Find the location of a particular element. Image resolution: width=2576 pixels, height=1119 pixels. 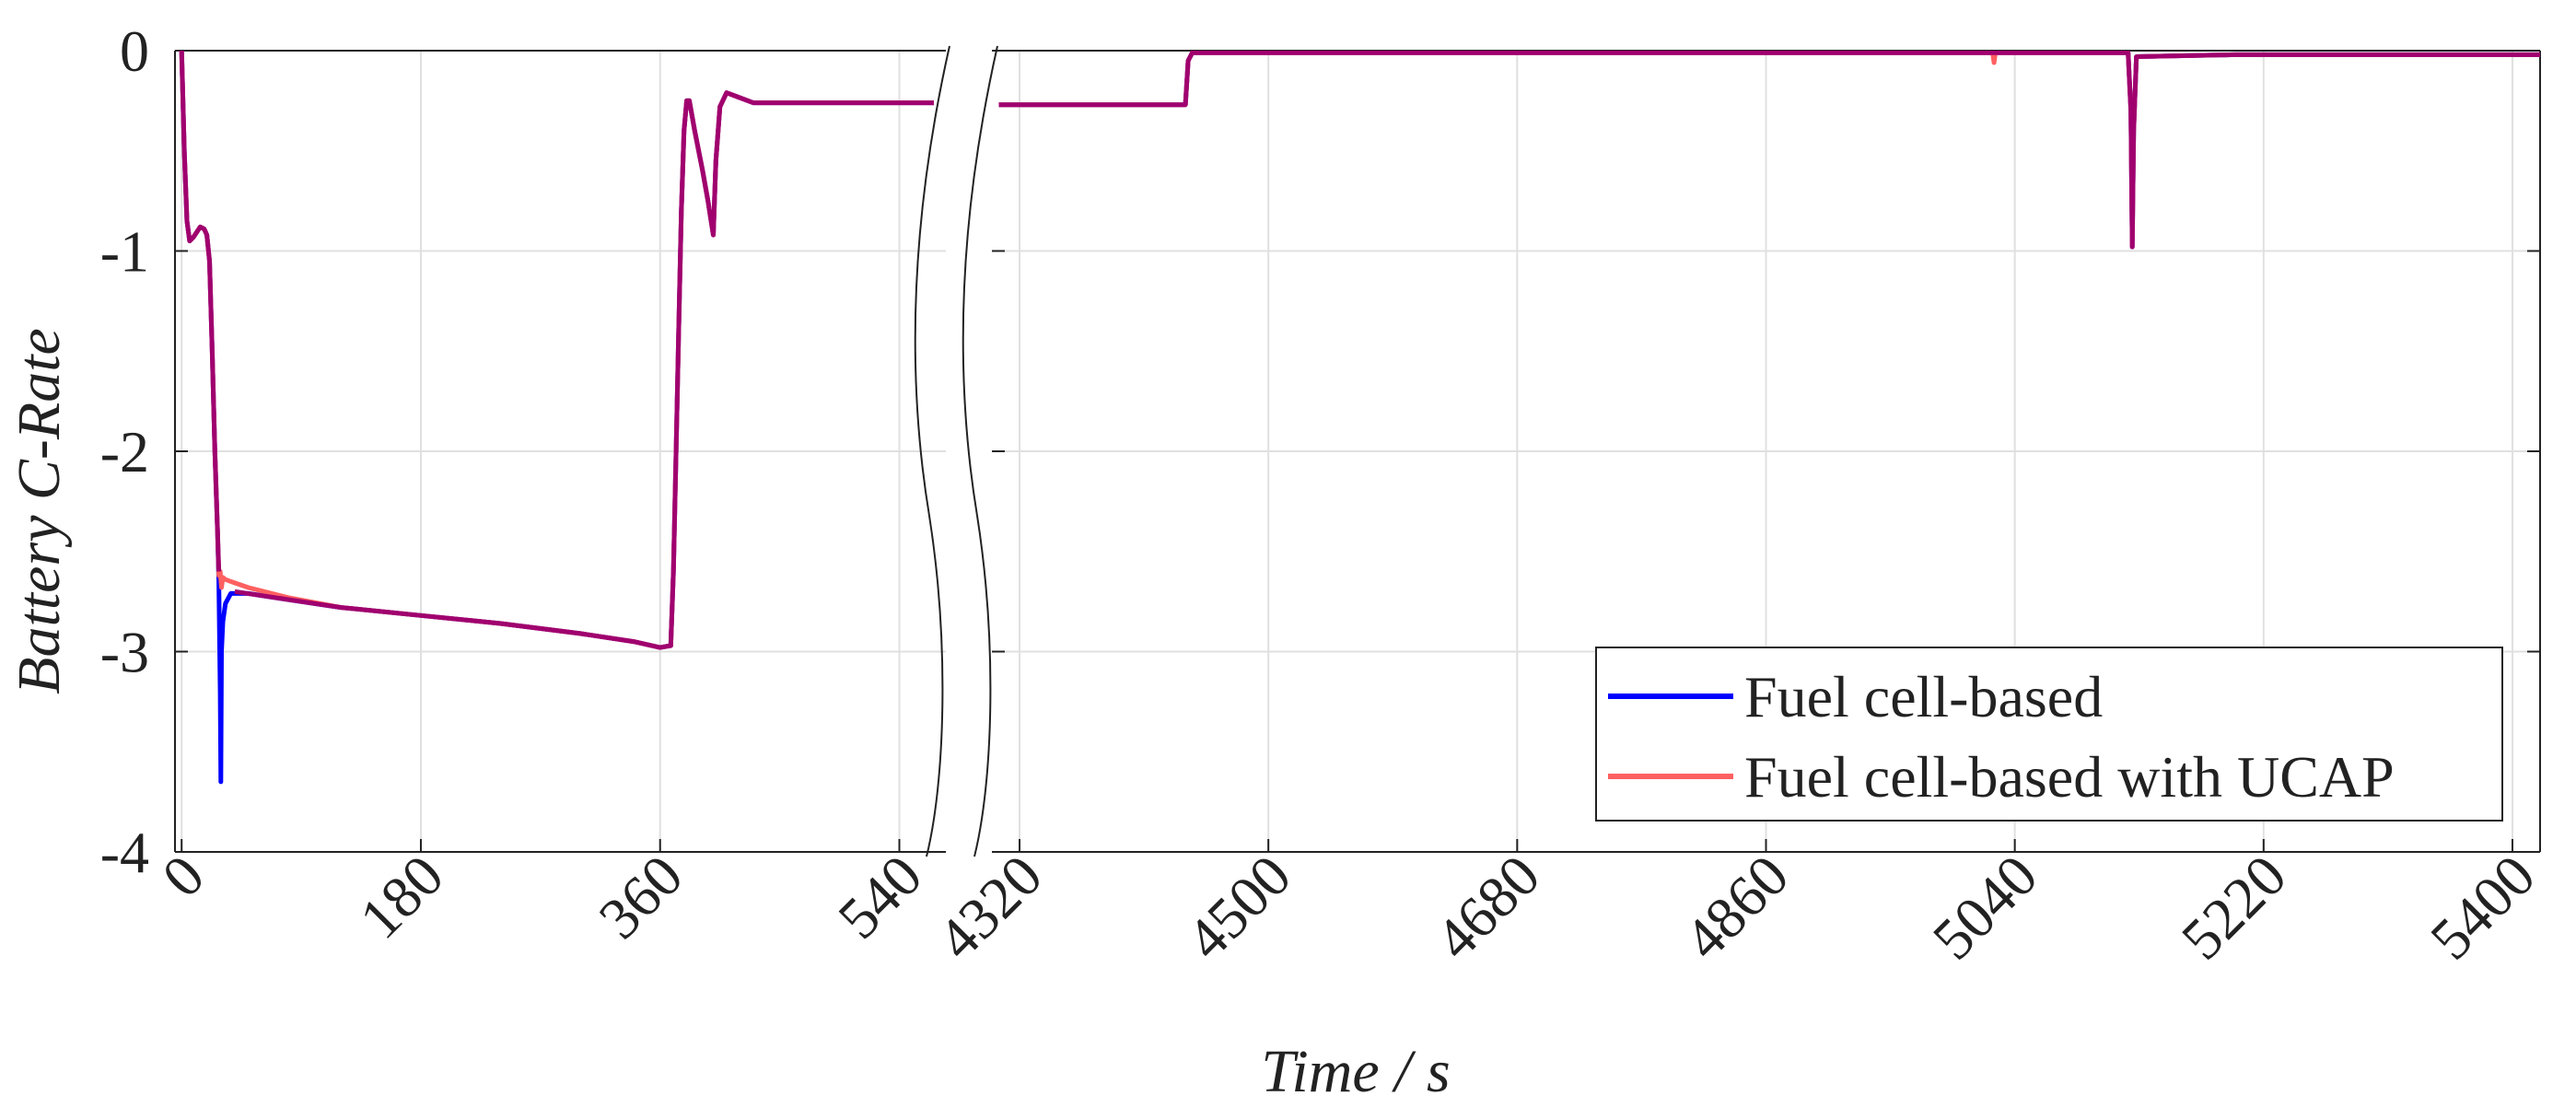

y-tick-label: -3 is located at coordinates (124, 652).